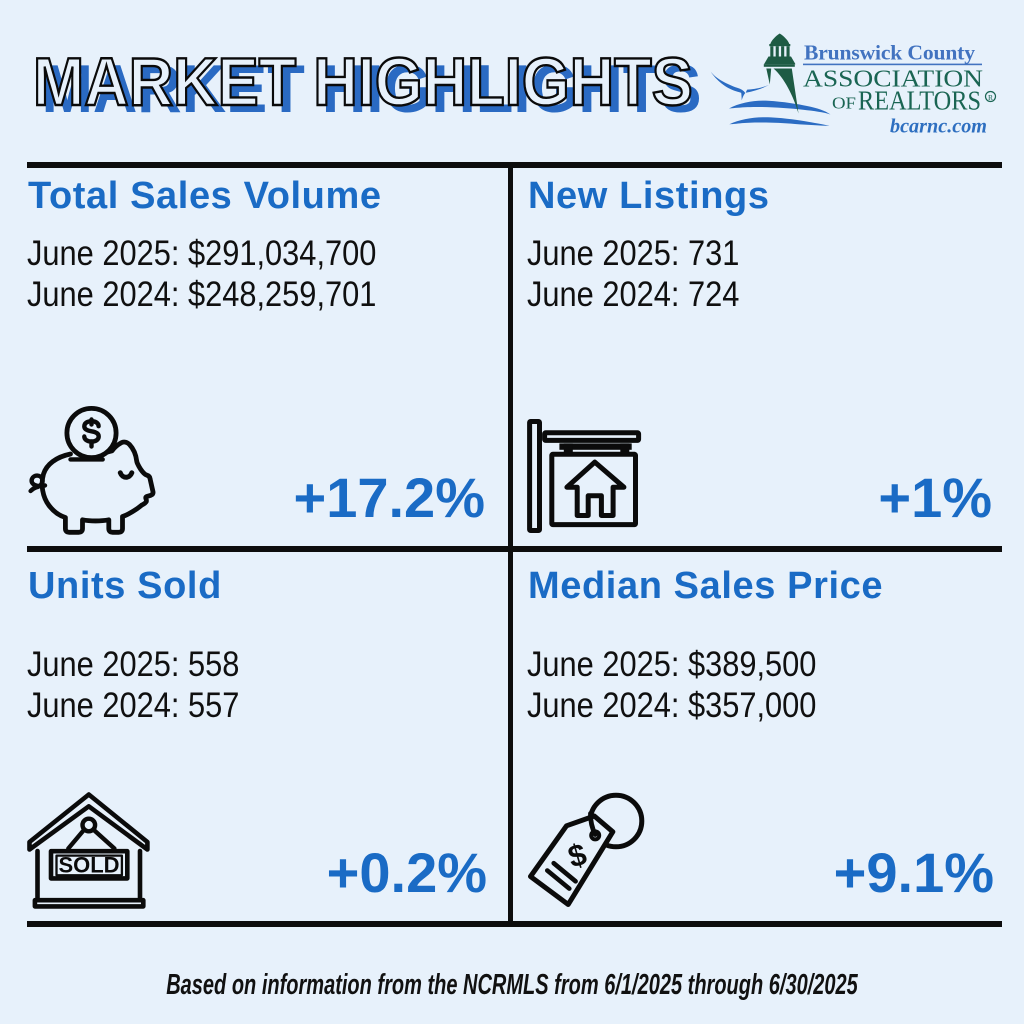 The height and width of the screenshot is (1024, 1024). Describe the element at coordinates (990, 97) in the screenshot. I see `svg-text: R` at that location.